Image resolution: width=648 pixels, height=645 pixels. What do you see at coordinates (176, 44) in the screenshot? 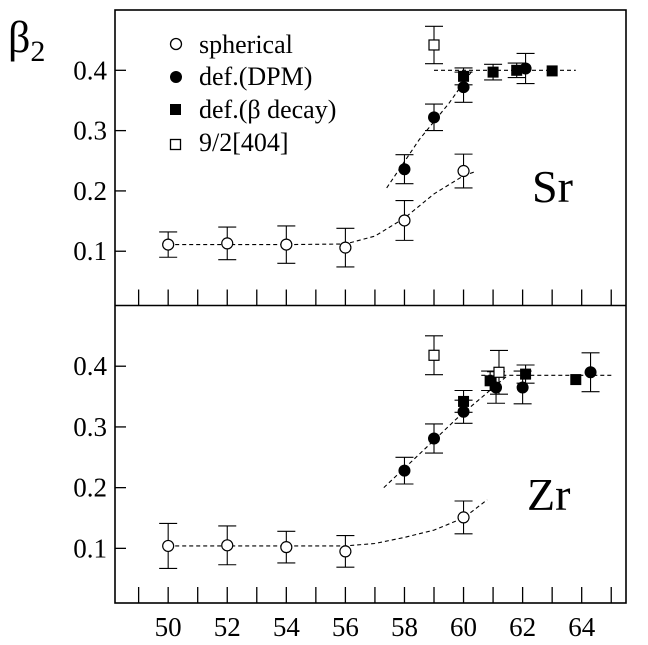
I see `legend-marker-spherical` at bounding box center [176, 44].